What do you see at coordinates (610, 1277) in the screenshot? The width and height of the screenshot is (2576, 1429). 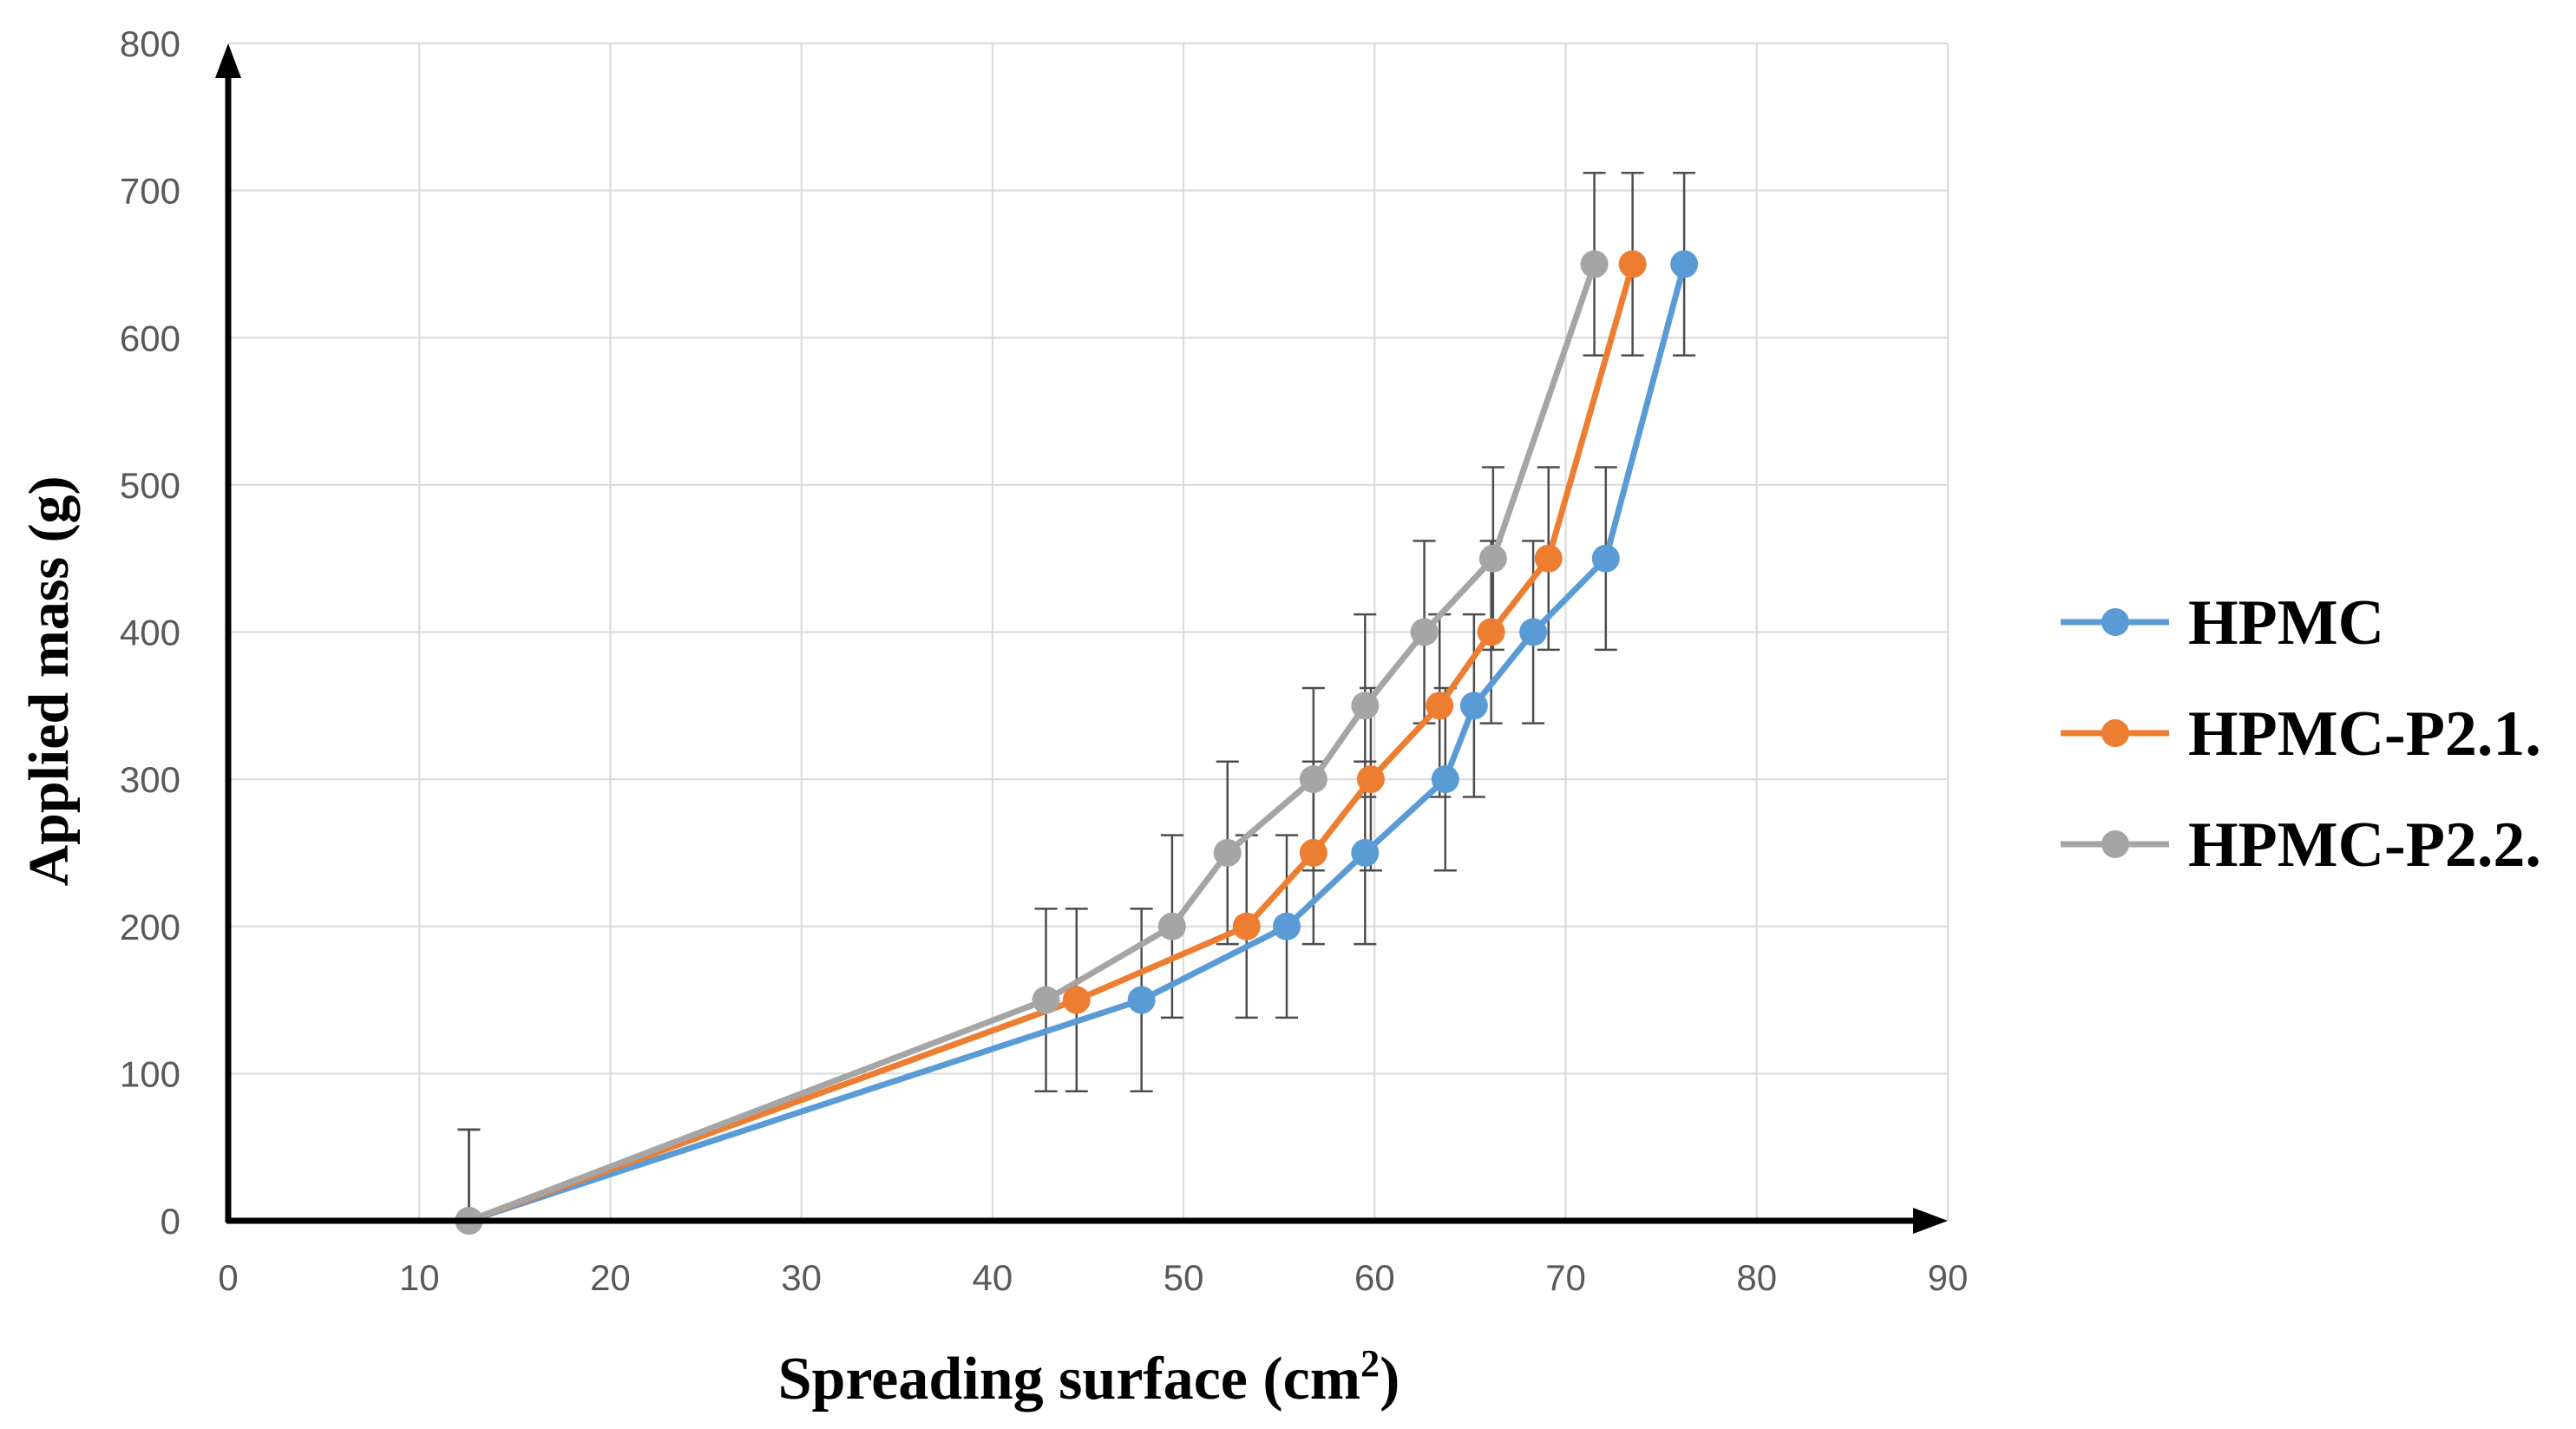 I see `x-tick-label: 20` at bounding box center [610, 1277].